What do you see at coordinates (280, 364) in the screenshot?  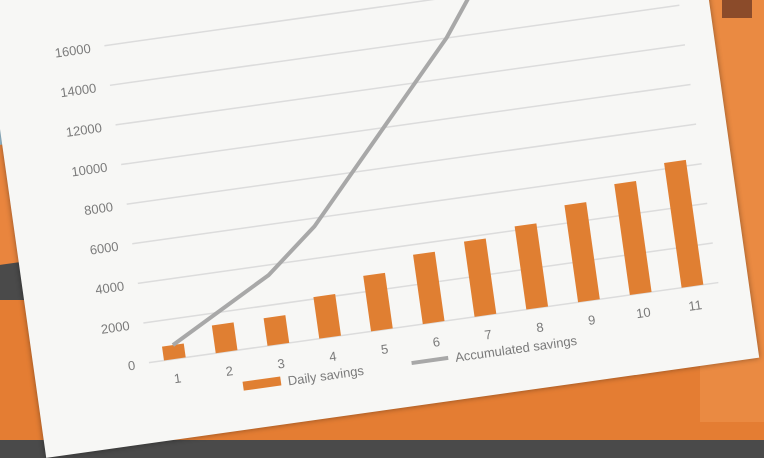 I see `x-tick-label: 3` at bounding box center [280, 364].